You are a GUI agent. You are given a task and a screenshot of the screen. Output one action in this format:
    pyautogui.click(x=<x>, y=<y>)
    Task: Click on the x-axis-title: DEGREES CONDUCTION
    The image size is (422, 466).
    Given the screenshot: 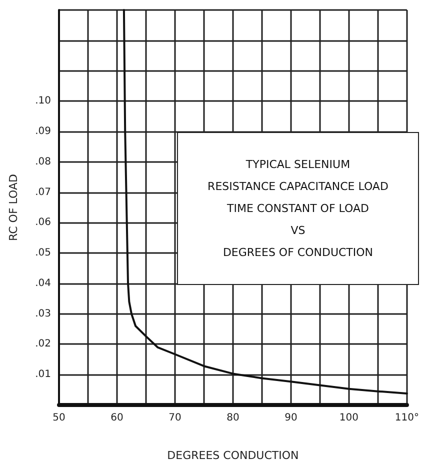 What is the action you would take?
    pyautogui.click(x=233, y=455)
    